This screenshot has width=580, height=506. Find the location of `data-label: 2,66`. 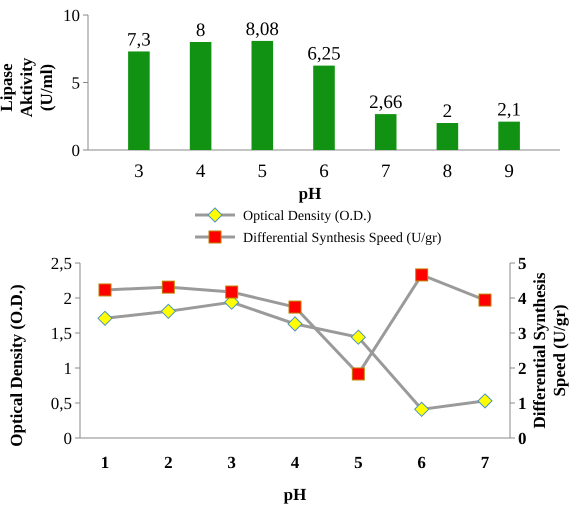

data-label: 2,66 is located at coordinates (385, 103).